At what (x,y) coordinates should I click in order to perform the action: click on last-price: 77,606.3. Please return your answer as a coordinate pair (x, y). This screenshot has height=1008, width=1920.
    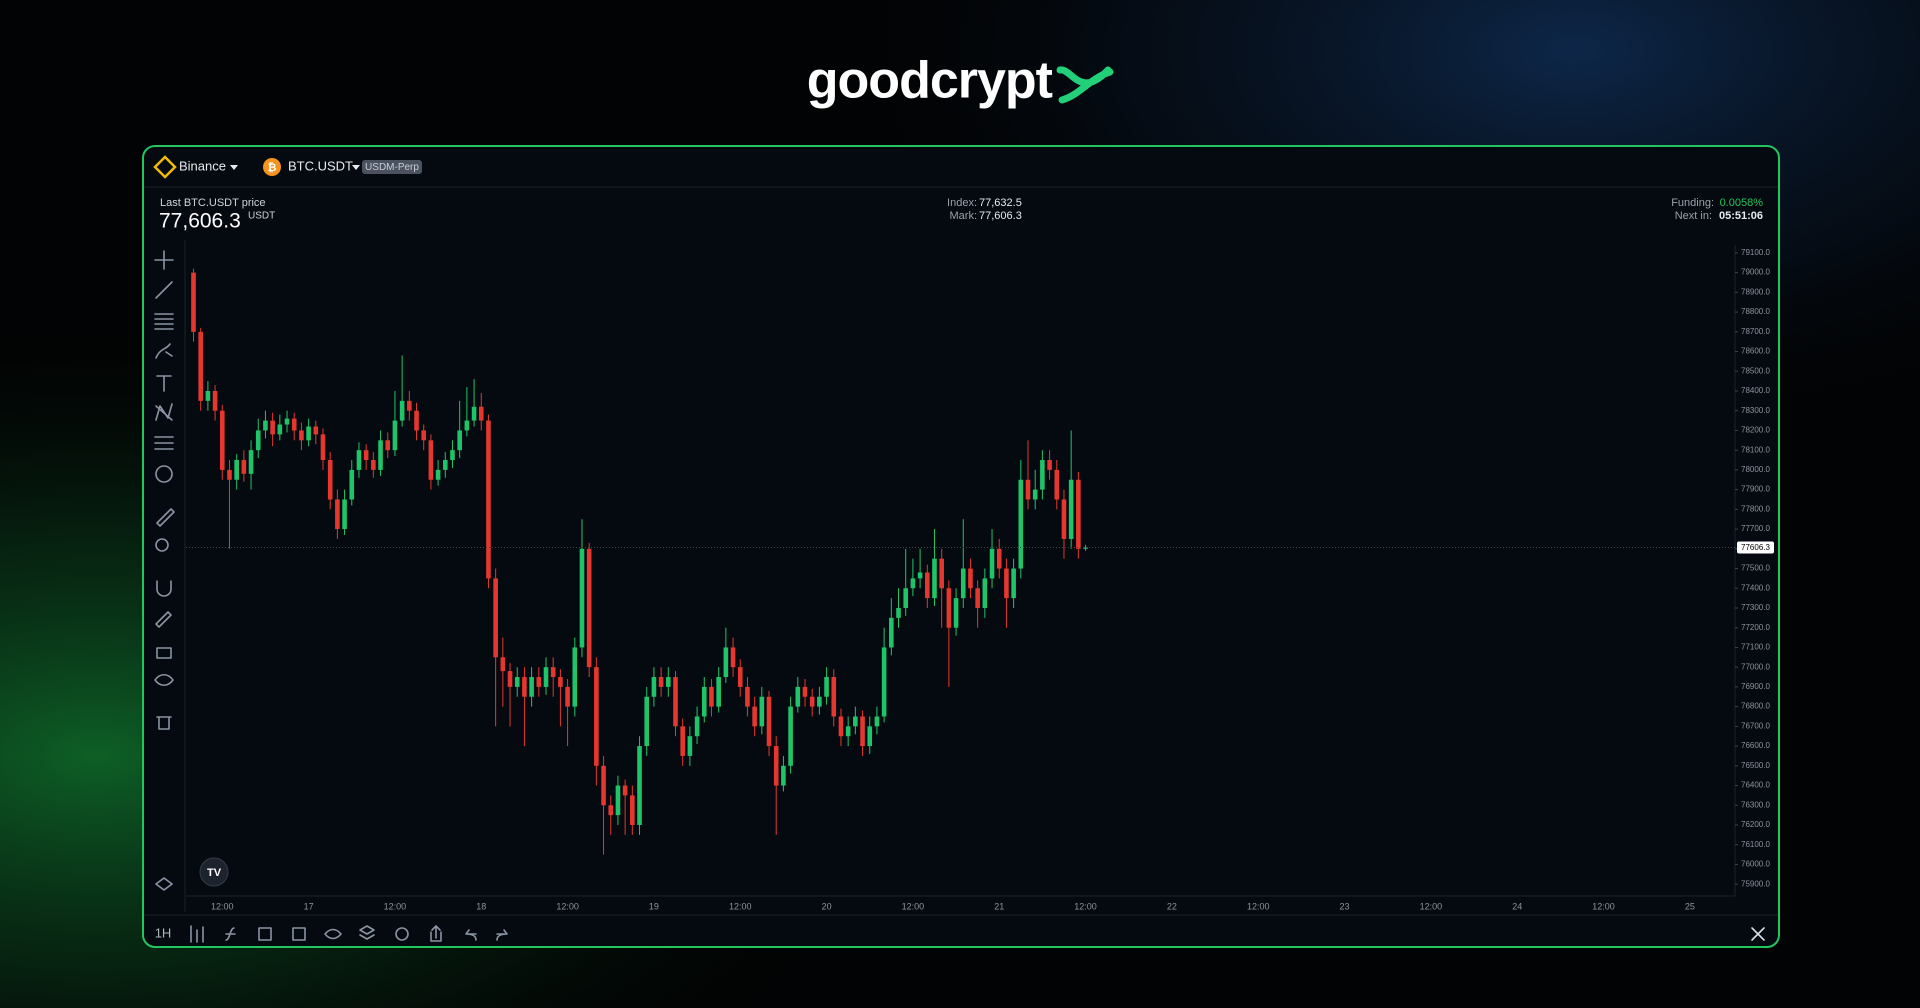
    Looking at the image, I should click on (200, 221).